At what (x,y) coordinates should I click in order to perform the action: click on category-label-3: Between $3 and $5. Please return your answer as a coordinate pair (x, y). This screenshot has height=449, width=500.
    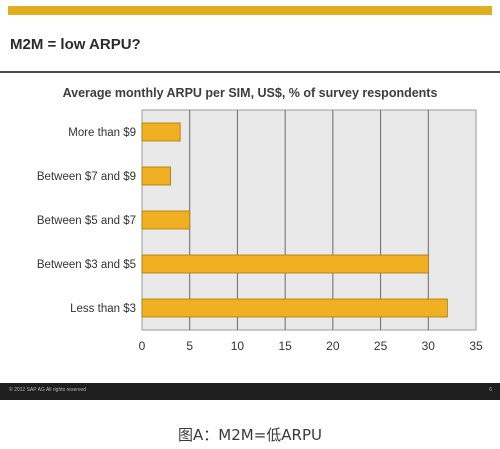
    Looking at the image, I should click on (86, 265).